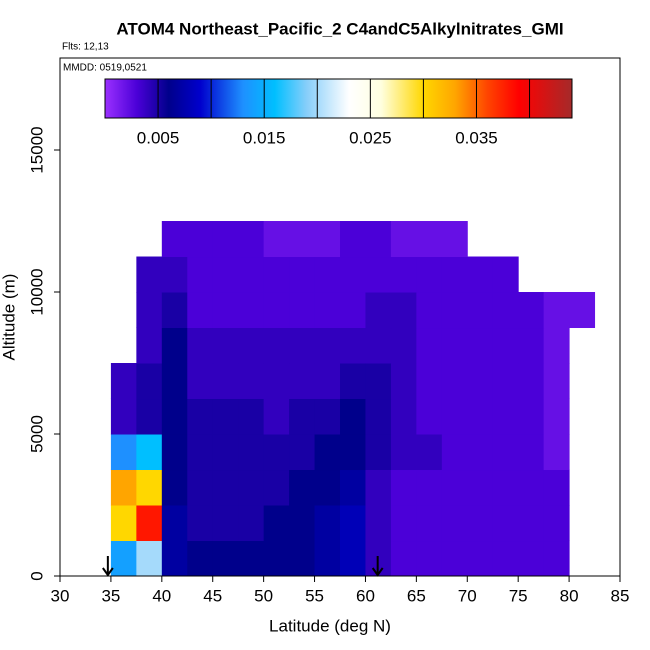 The height and width of the screenshot is (650, 650). What do you see at coordinates (108, 572) in the screenshot?
I see `arrow-head` at bounding box center [108, 572].